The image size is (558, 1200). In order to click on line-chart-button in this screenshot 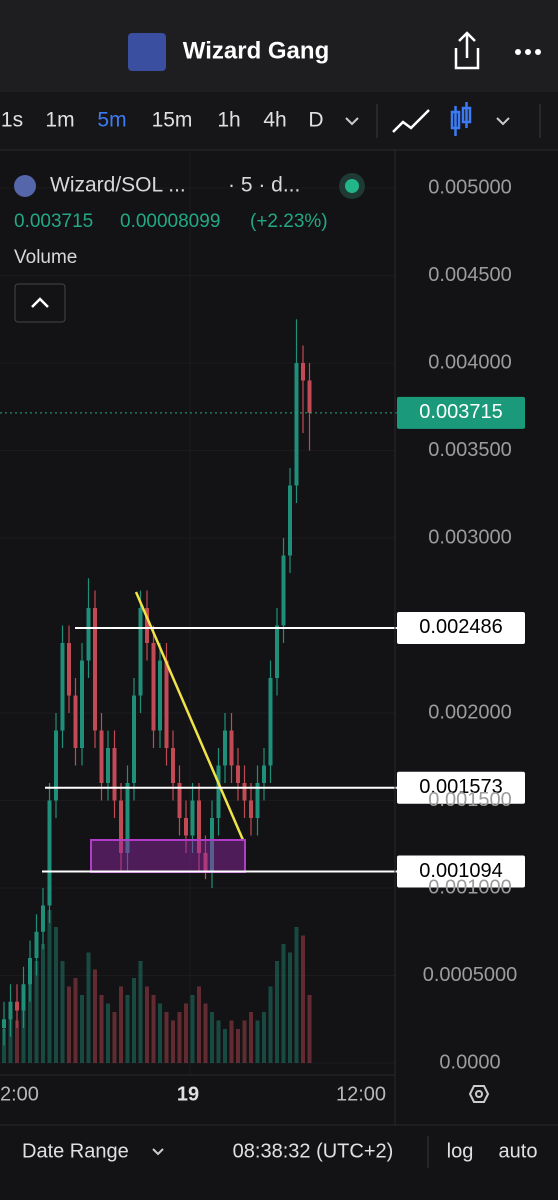, I will do `click(411, 121)`.